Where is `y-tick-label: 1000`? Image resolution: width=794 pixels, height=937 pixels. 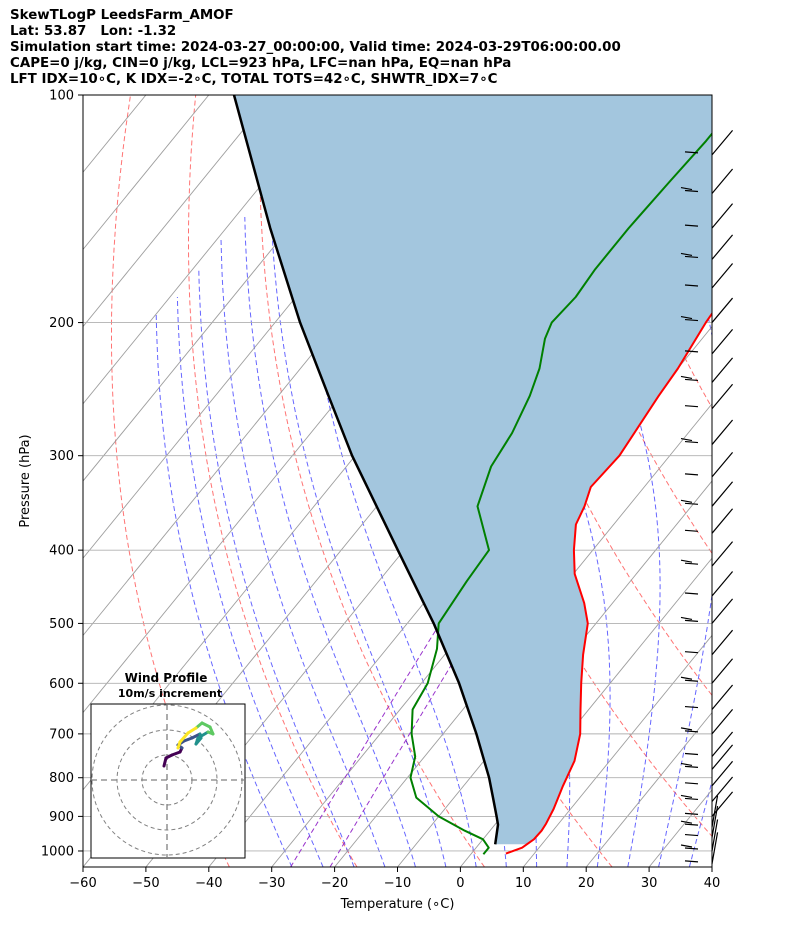 y-tick-label: 1000 is located at coordinates (57, 851).